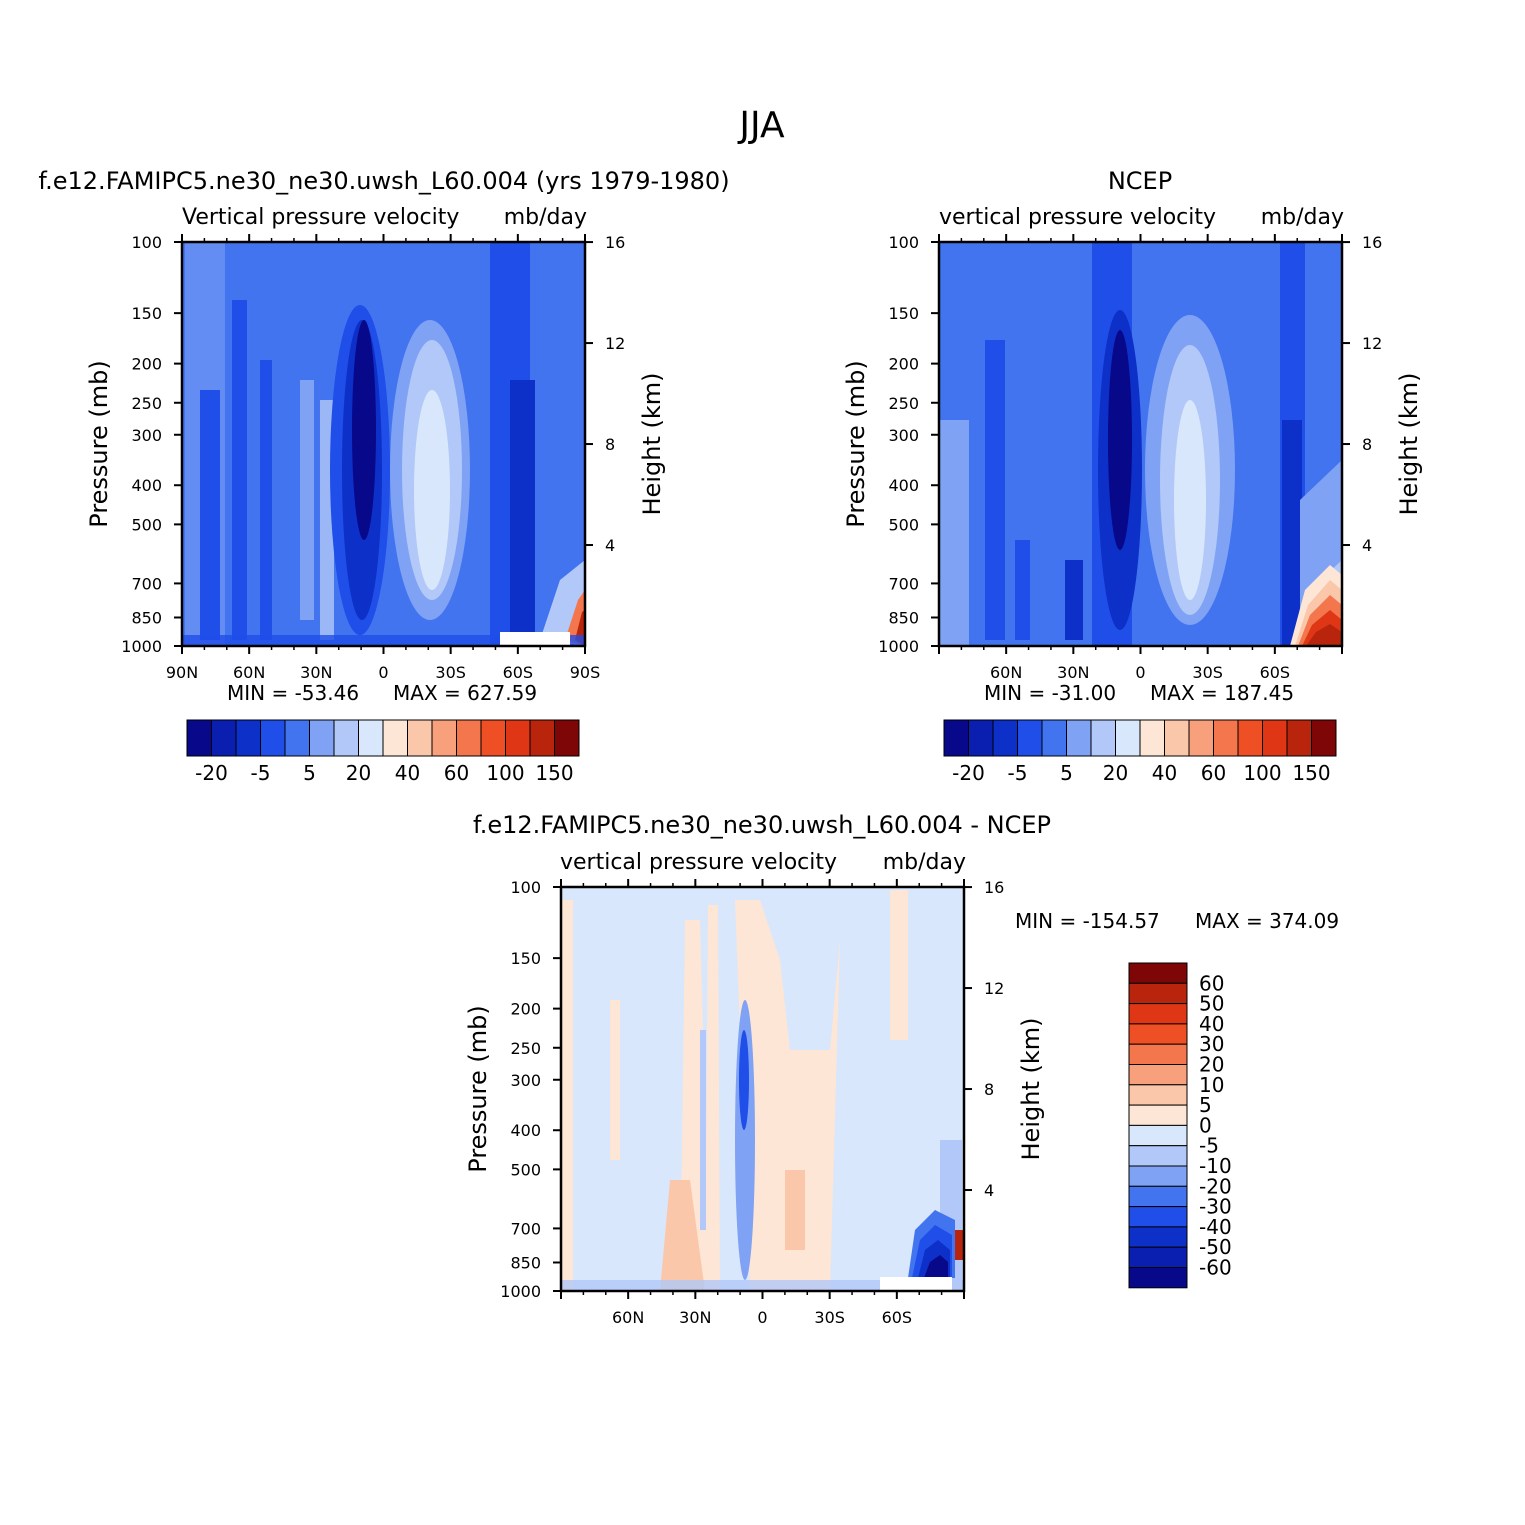 The height and width of the screenshot is (1525, 1525). What do you see at coordinates (1367, 545) in the screenshot?
I see `height-tick-label: 4` at bounding box center [1367, 545].